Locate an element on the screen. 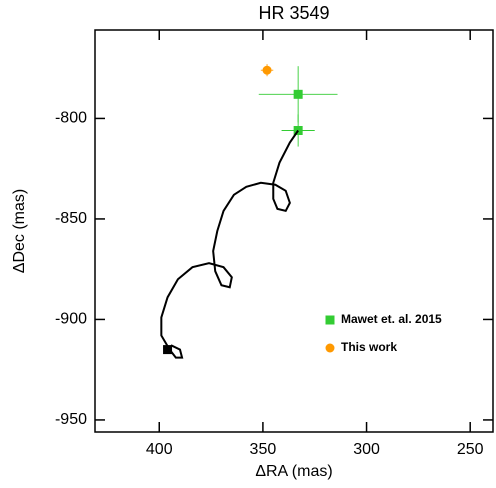 This screenshot has height=488, width=496. y-tick-label: -800 is located at coordinates (71, 118).